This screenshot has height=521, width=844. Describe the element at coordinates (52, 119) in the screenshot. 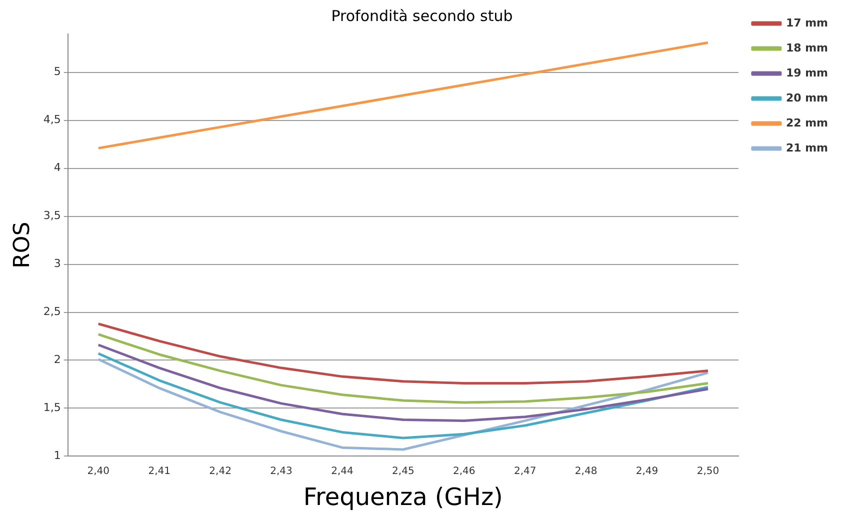

I see `y-tick-label: 4,5` at that location.